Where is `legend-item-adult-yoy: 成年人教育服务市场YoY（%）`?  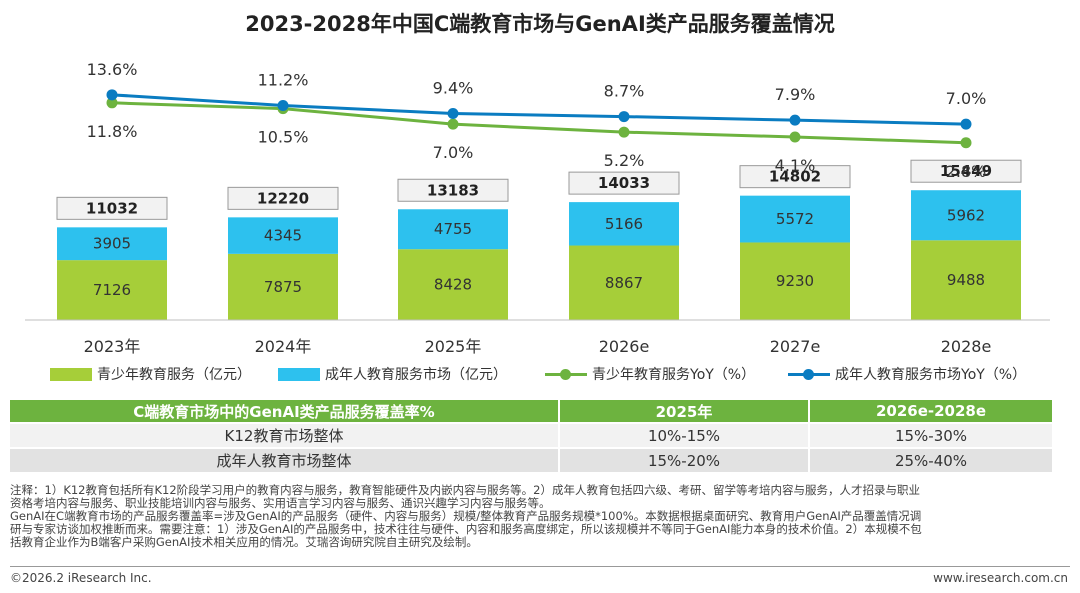
legend-item-adult-yoy: 成年人教育服务市场YoY（%） is located at coordinates (907, 374).